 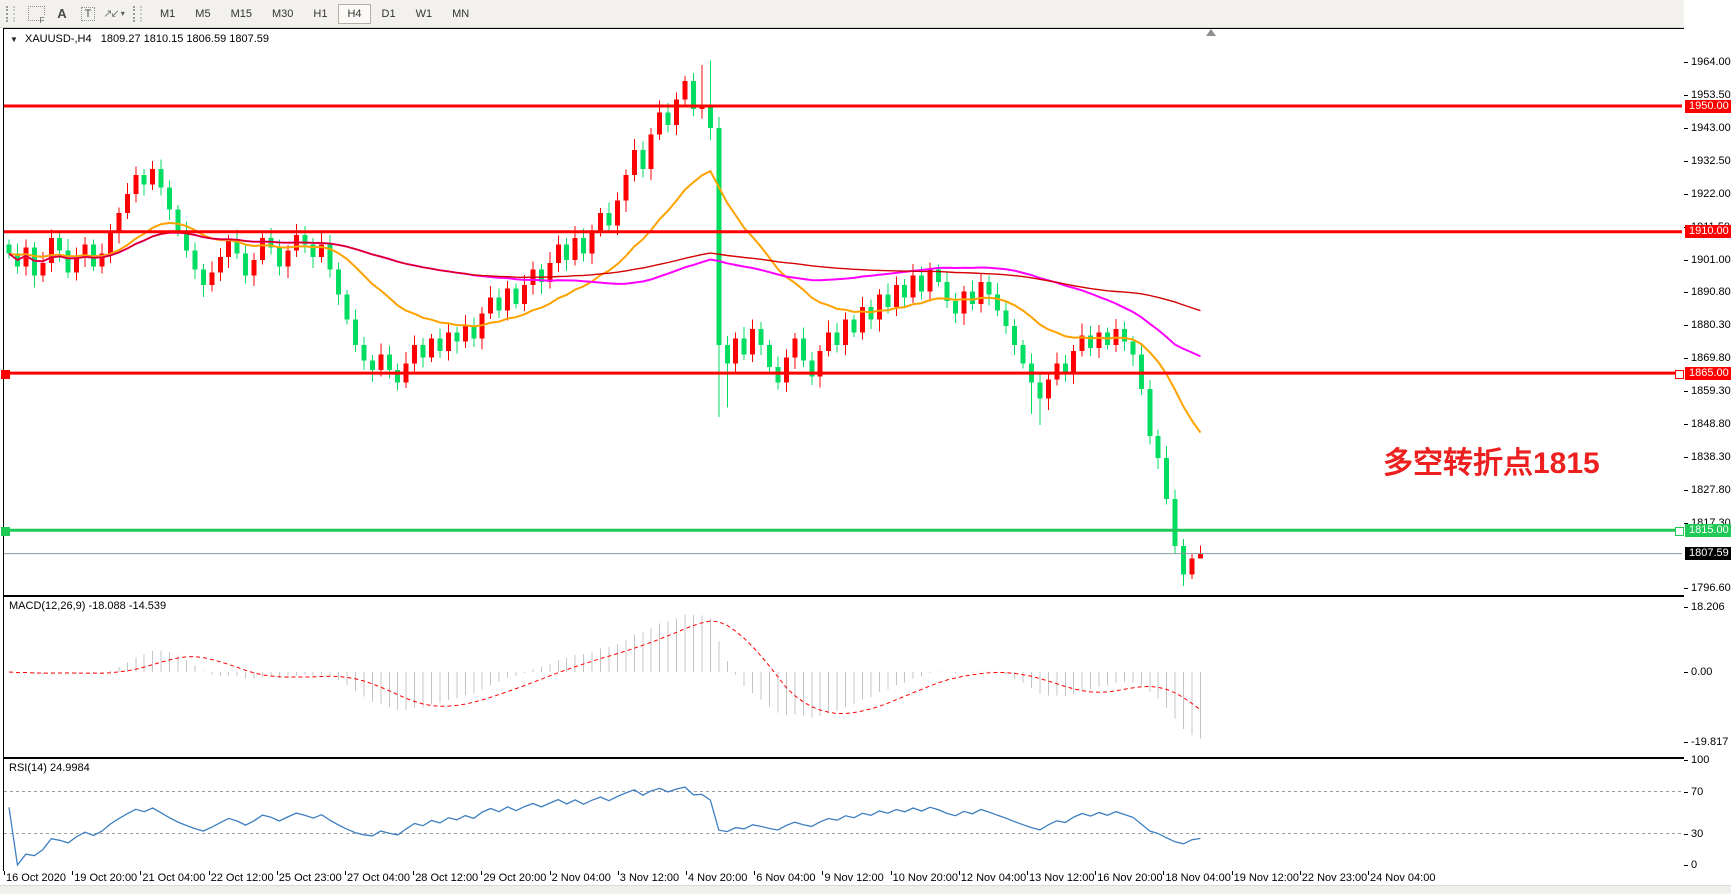 What do you see at coordinates (515, 878) in the screenshot?
I see `time-tick-label: 29 Oct 20:00` at bounding box center [515, 878].